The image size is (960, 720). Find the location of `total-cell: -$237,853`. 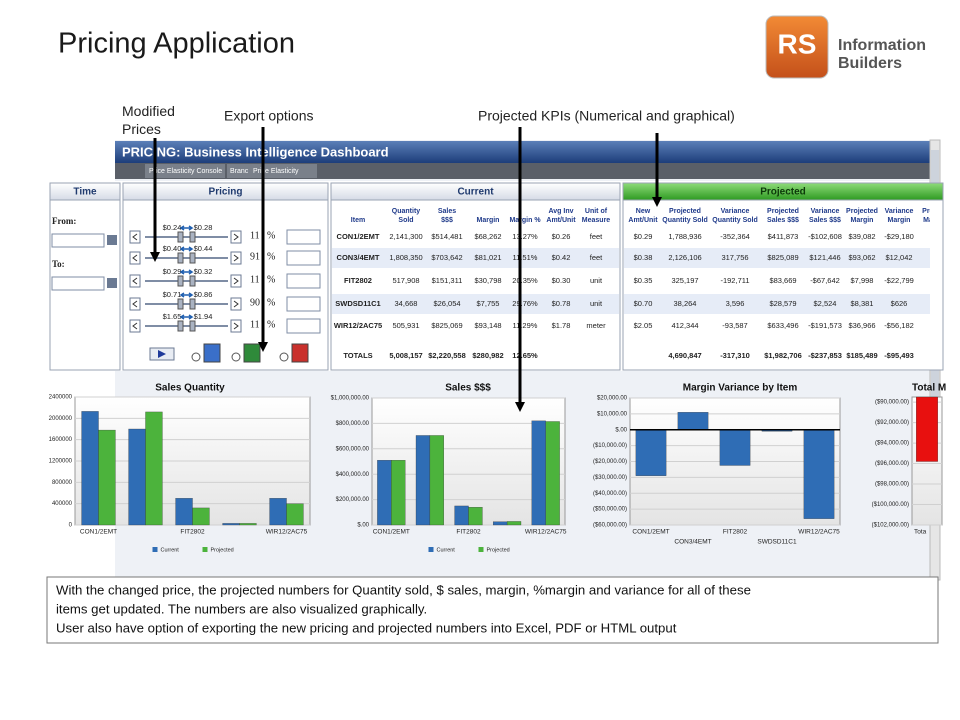

total-cell: -$237,853 is located at coordinates (825, 355).